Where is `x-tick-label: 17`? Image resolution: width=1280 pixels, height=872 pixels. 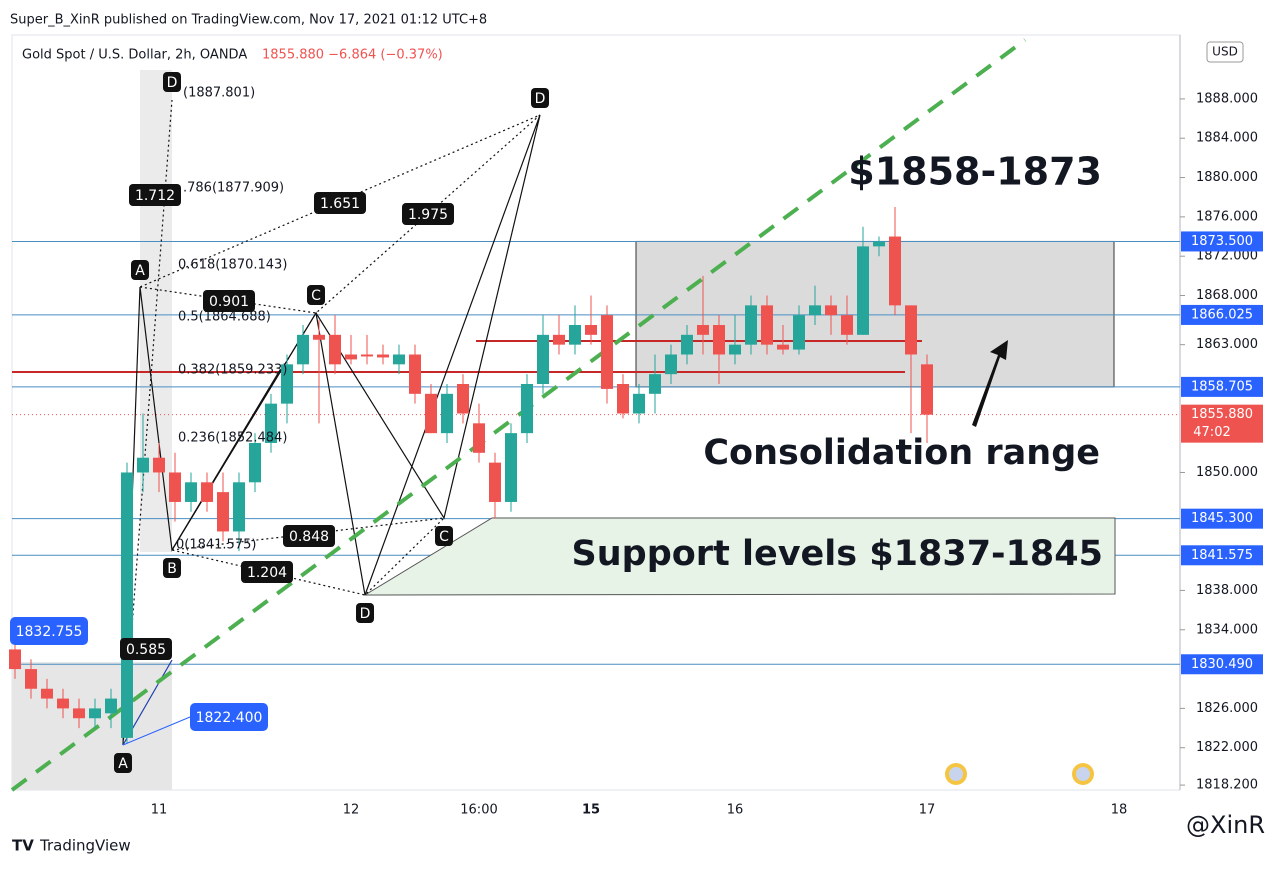
x-tick-label: 17 is located at coordinates (927, 810).